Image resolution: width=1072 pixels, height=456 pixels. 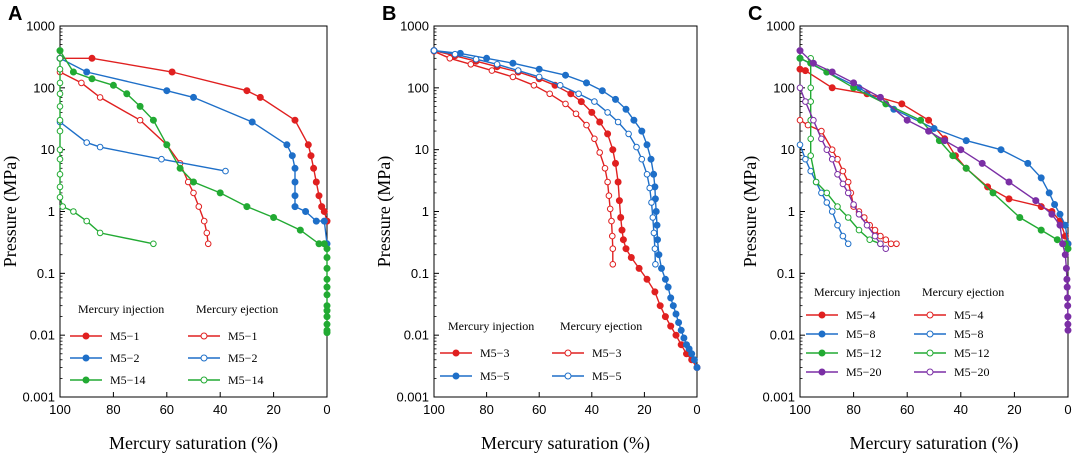 What do you see at coordinates (843, 372) in the screenshot?
I see `legend-item: M5−20` at bounding box center [843, 372].